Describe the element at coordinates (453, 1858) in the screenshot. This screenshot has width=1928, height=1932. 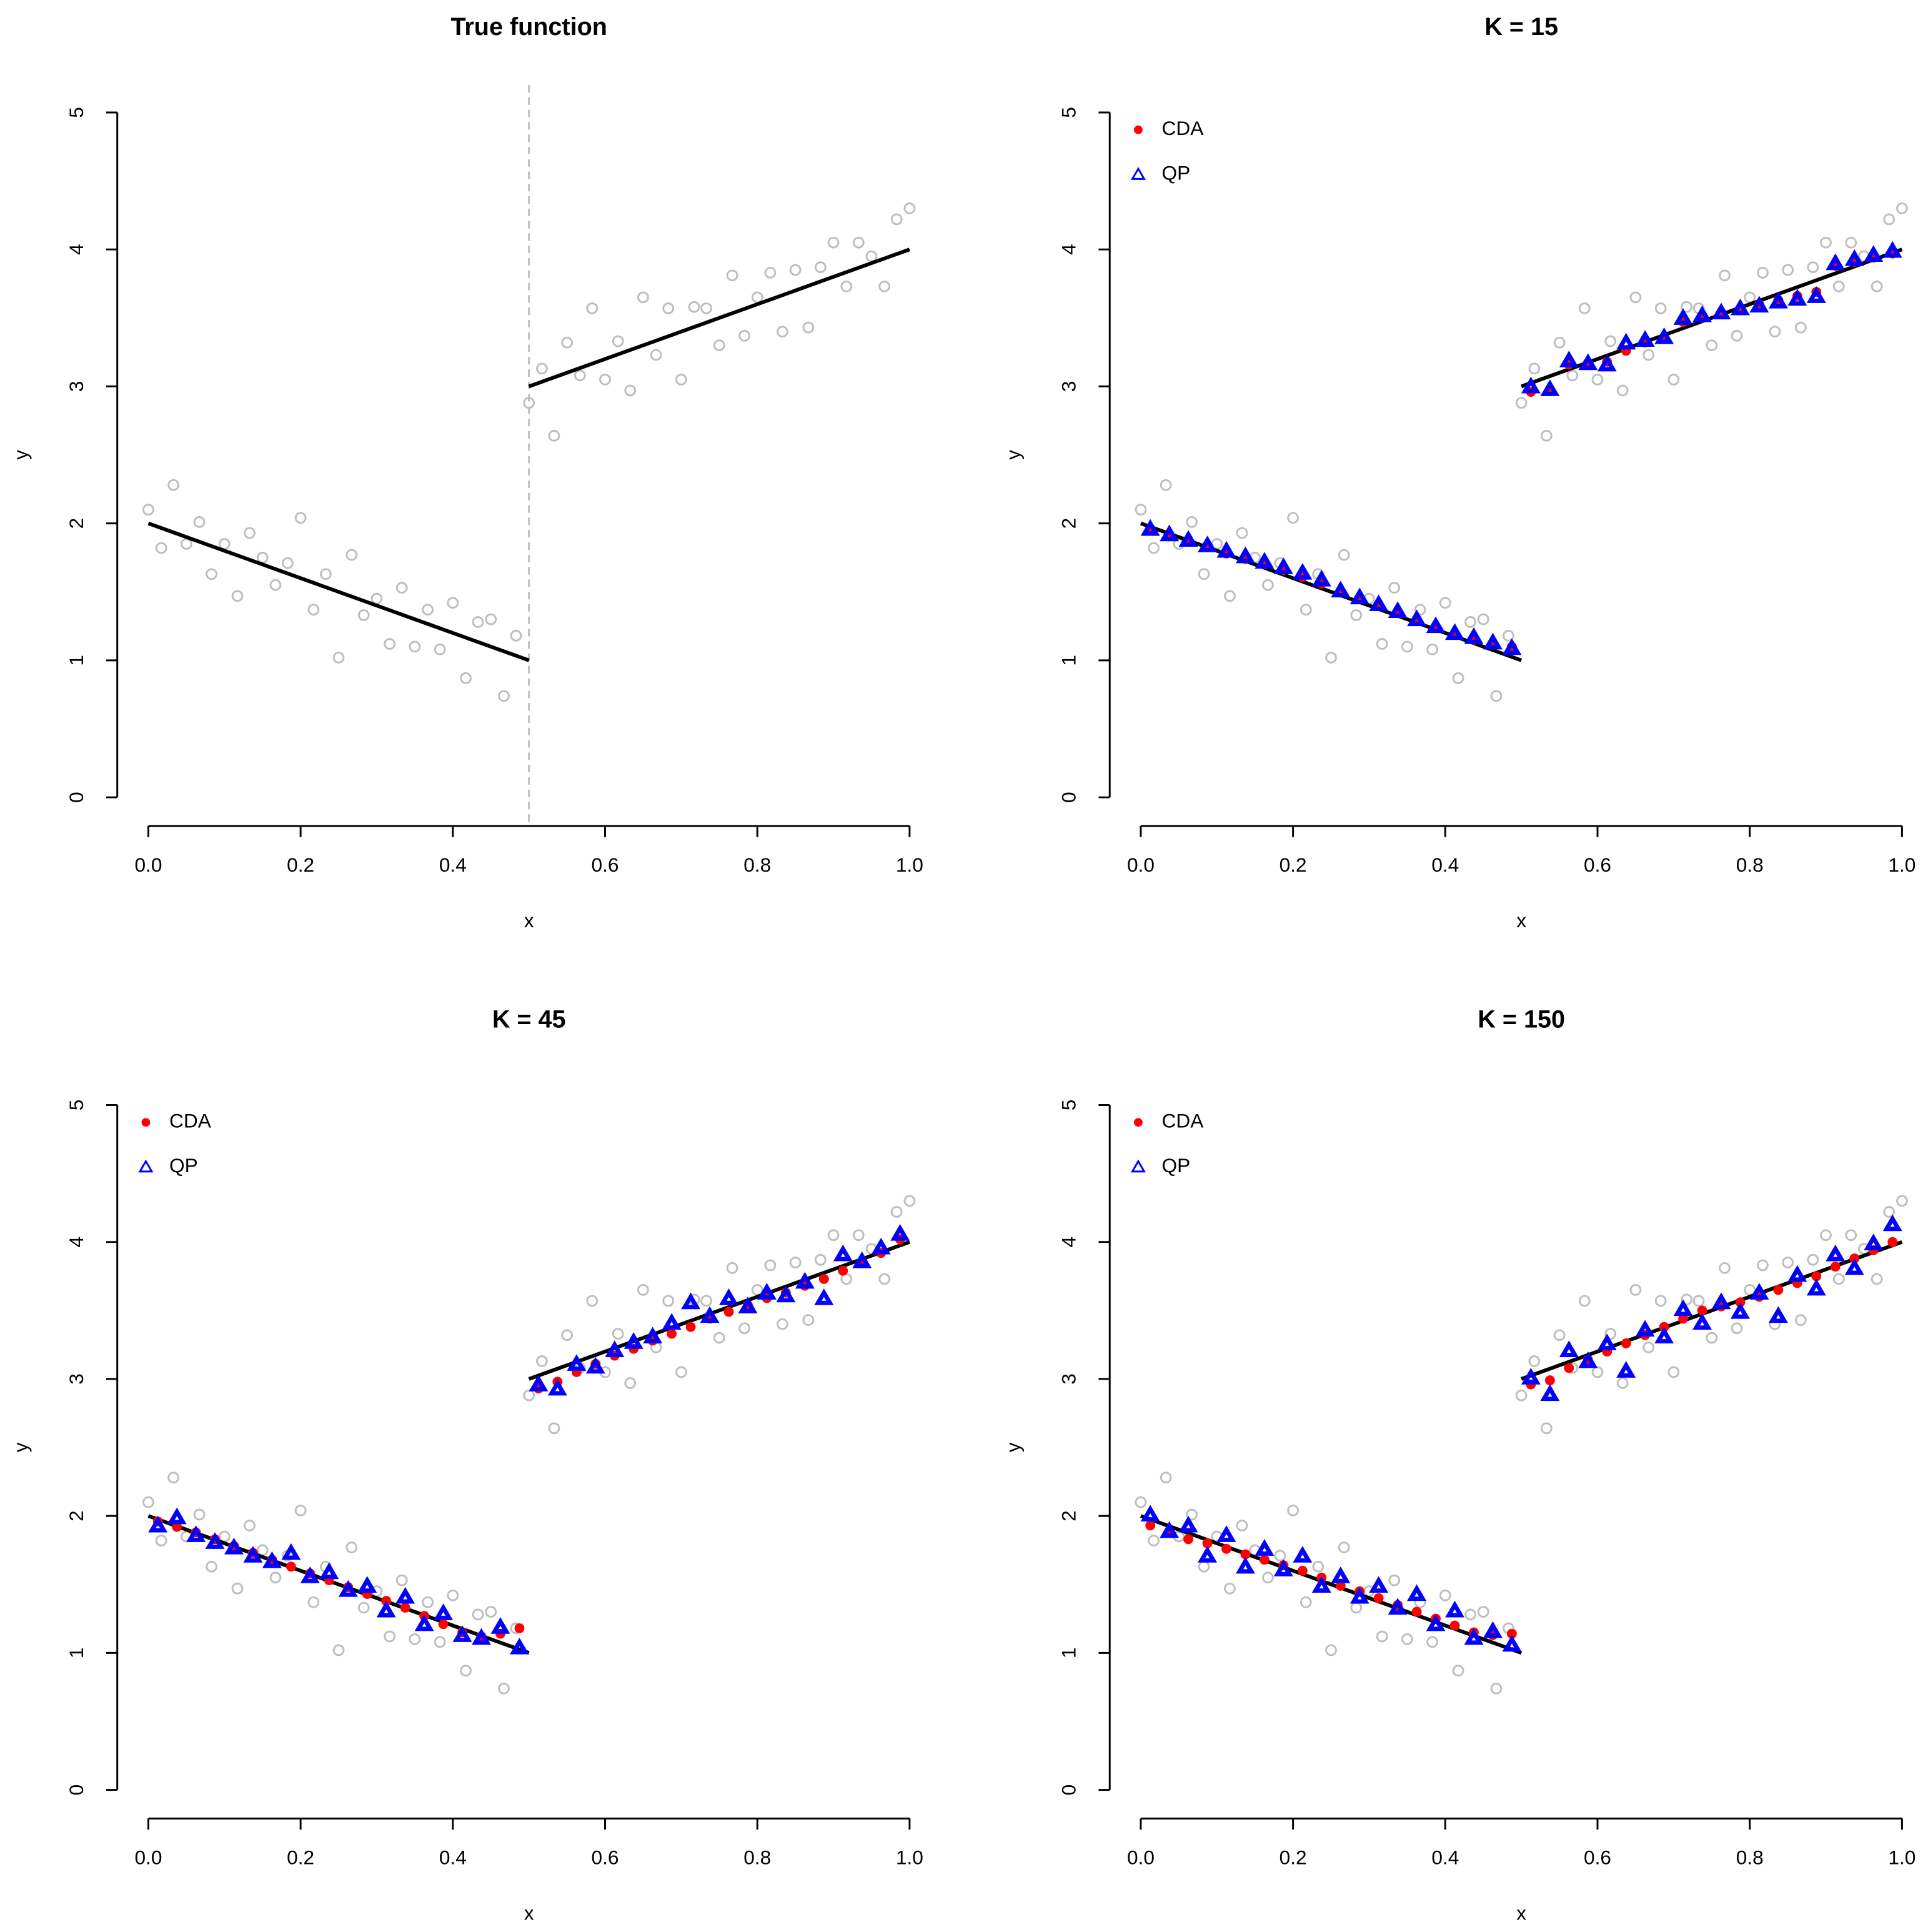
I see `x-tick-label: 0.4` at that location.